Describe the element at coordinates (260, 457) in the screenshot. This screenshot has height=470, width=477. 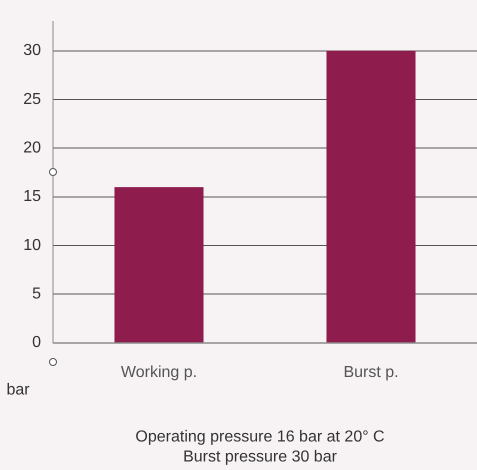
I see `text: Burst pressure 30 bar` at that location.